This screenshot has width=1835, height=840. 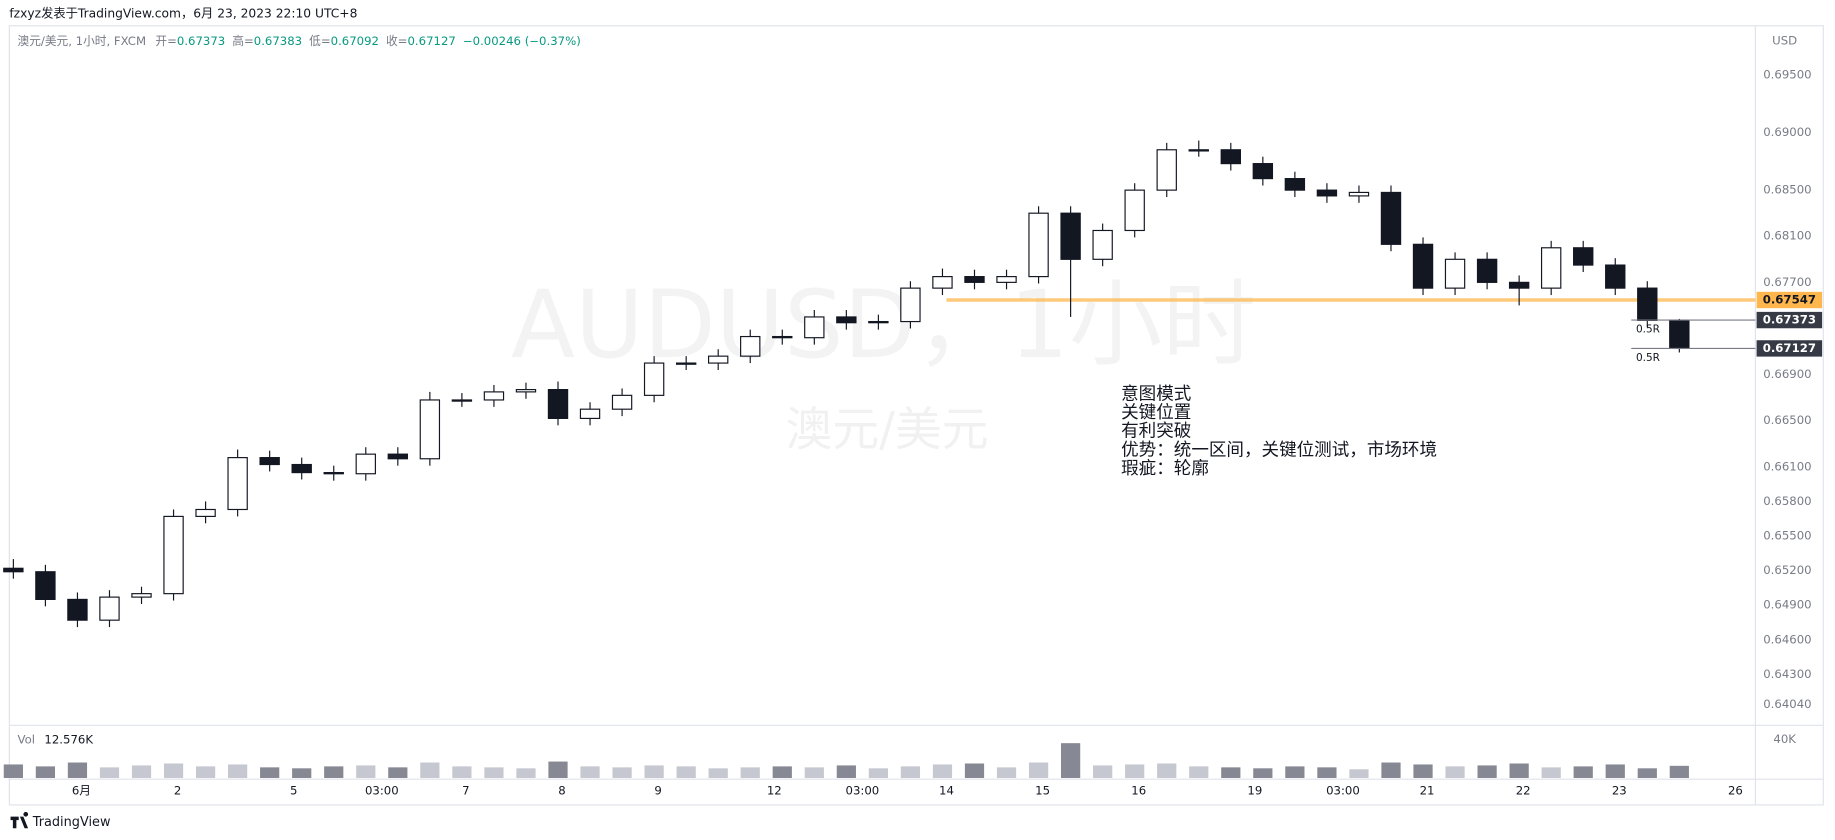 I want to click on x-tick-label: 15, so click(x=1042, y=790).